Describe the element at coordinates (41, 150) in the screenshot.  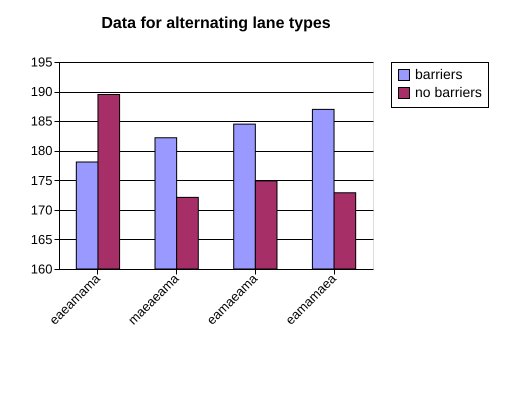
I see `y-tick-label: 180` at that location.